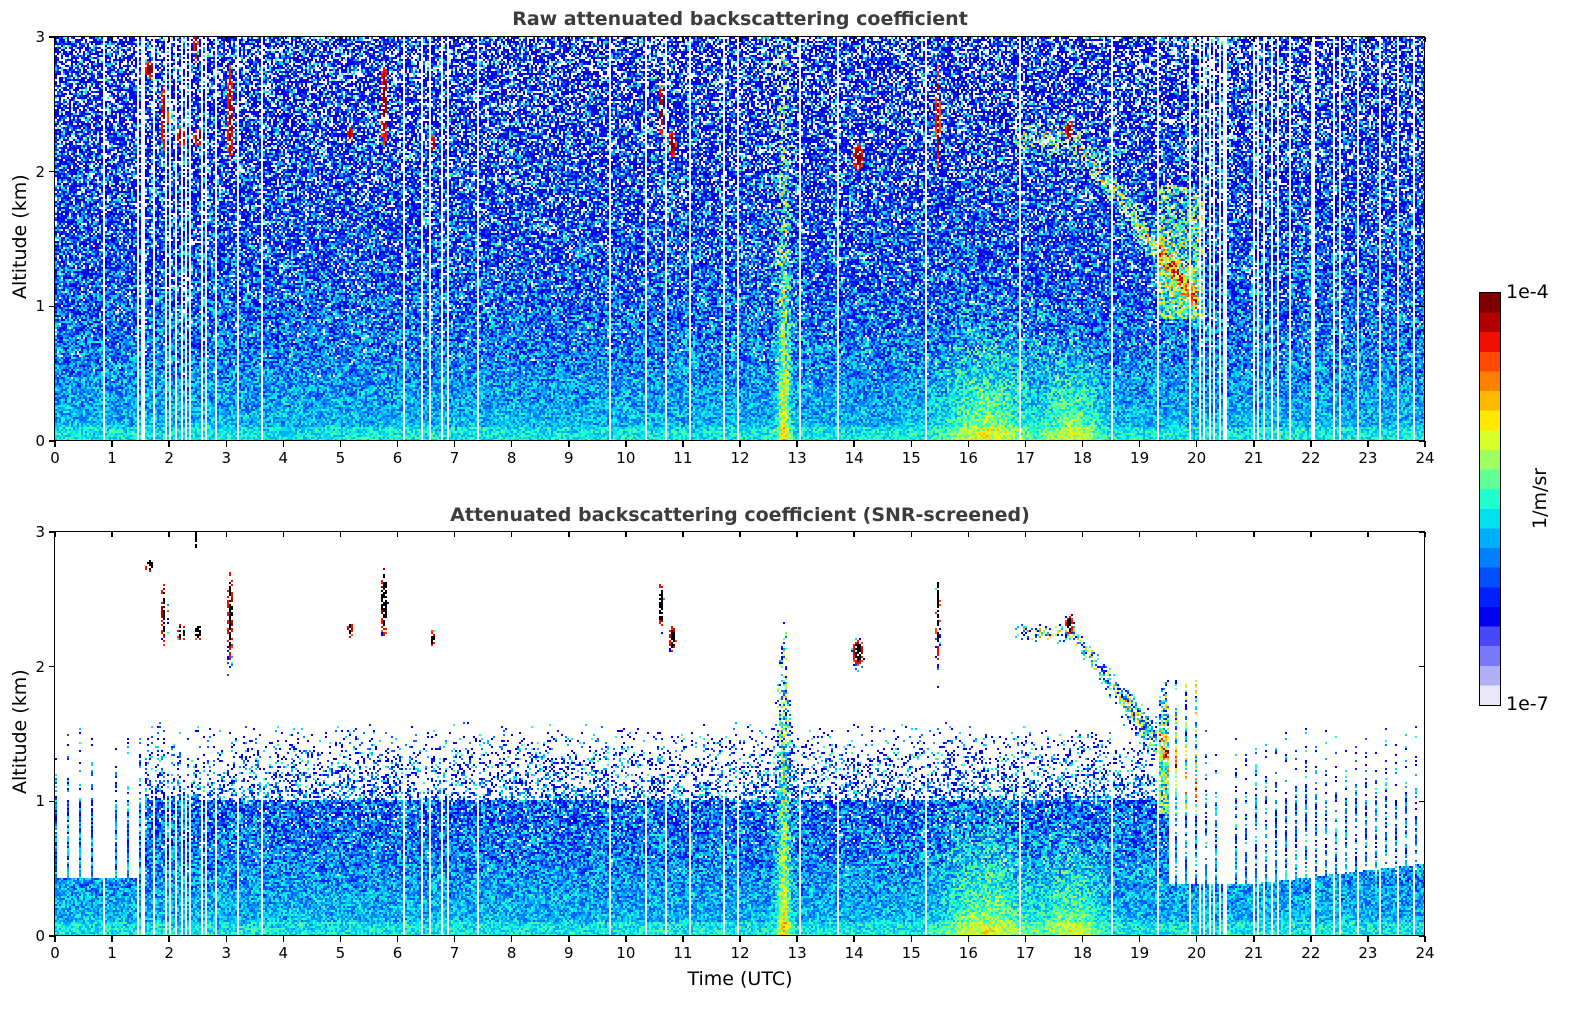 The height and width of the screenshot is (1020, 1595). Describe the element at coordinates (911, 458) in the screenshot. I see `x-tick-label: 15` at that location.